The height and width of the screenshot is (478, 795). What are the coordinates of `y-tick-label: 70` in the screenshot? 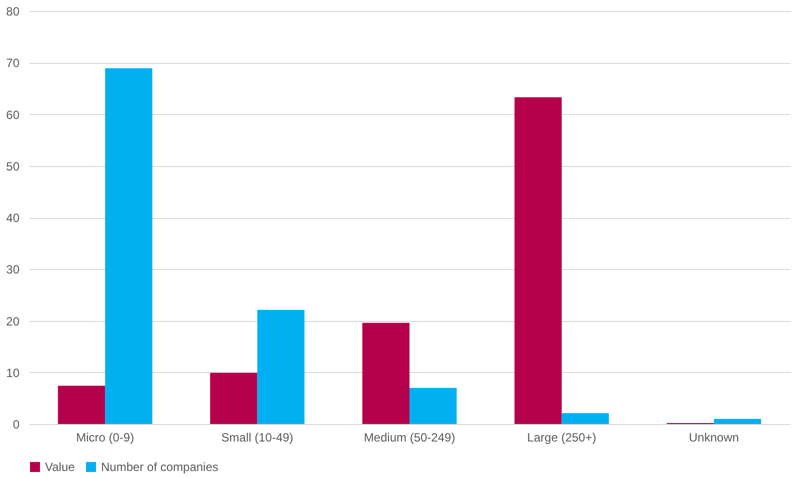 It's located at (13, 63).